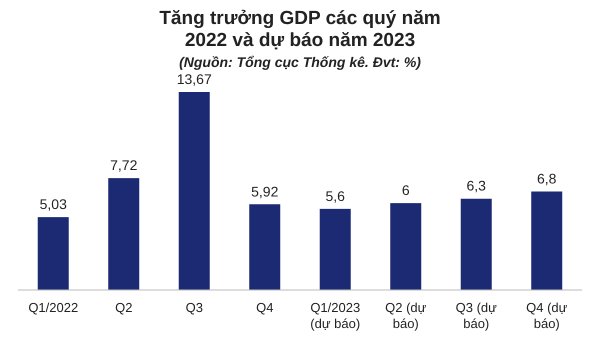 The height and width of the screenshot is (350, 600). Describe the element at coordinates (265, 307) in the screenshot. I see `x-tick-label: Q4` at that location.